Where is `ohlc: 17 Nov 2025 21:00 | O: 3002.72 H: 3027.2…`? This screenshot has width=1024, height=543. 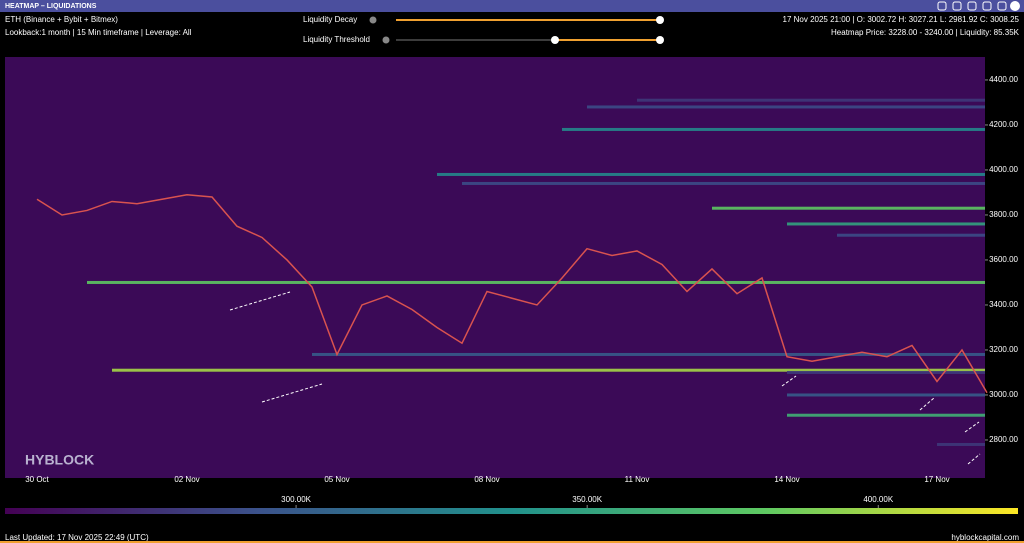 ohlc: 17 Nov 2025 21:00 | O: 3002.72 H: 3027.2… is located at coordinates (901, 19).